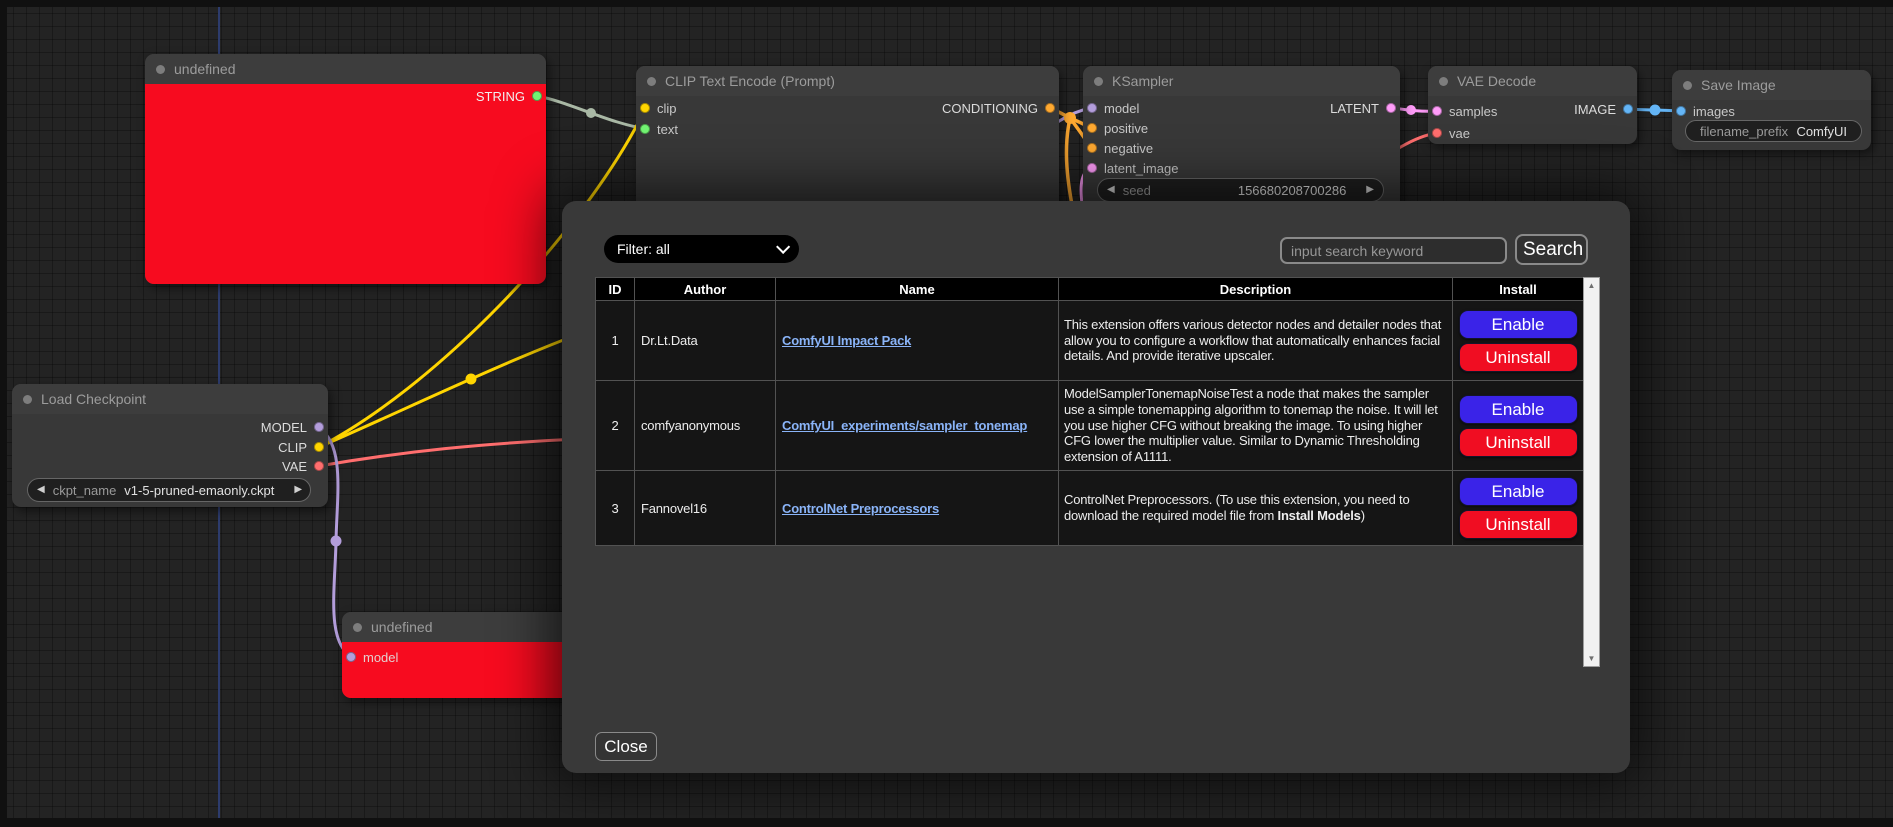 This screenshot has width=1893, height=827. I want to click on search-button: Search, so click(1551, 249).